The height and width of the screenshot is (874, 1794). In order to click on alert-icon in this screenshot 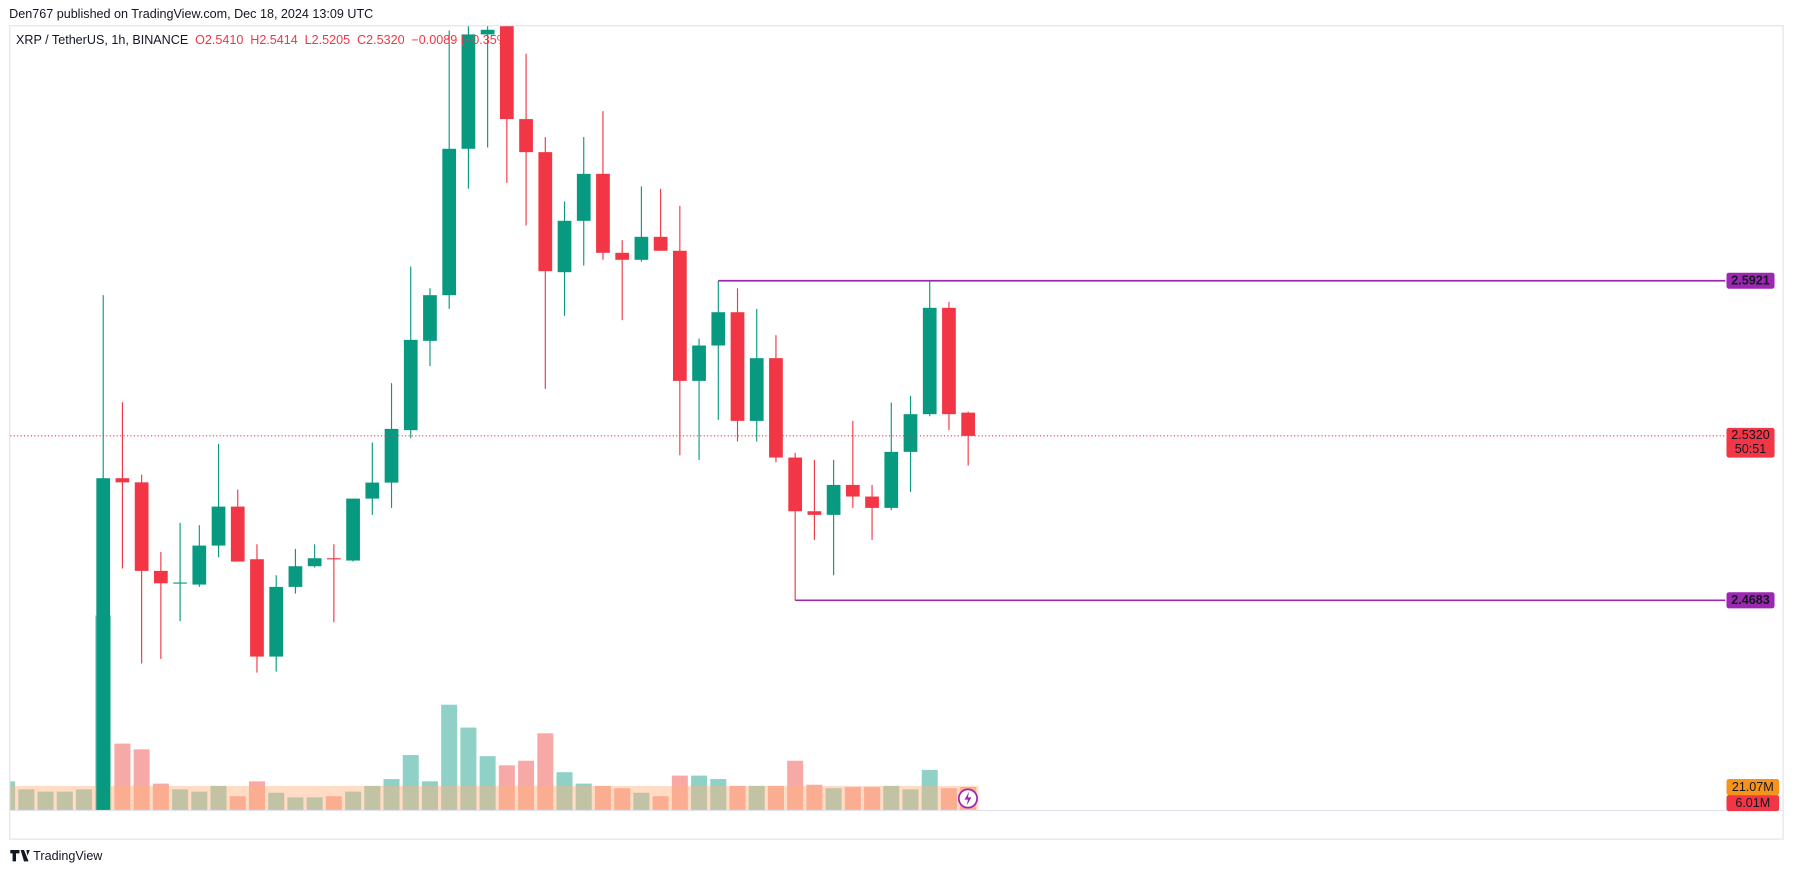, I will do `click(967, 798)`.